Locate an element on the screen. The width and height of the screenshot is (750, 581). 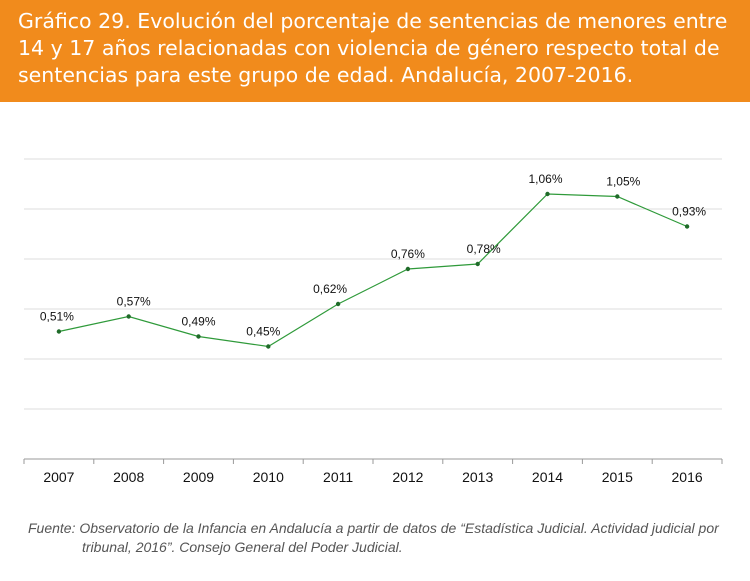
x-tick-label-2016: 2016 is located at coordinates (687, 477).